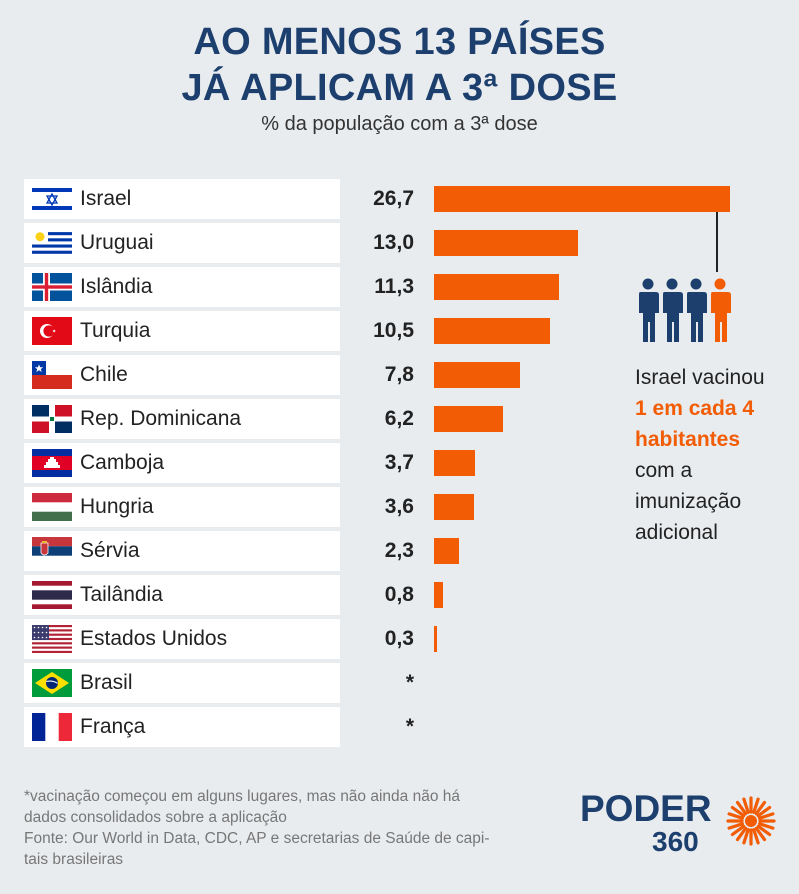 Image resolution: width=799 pixels, height=894 pixels. What do you see at coordinates (182, 463) in the screenshot?
I see `country-row: Camboja` at bounding box center [182, 463].